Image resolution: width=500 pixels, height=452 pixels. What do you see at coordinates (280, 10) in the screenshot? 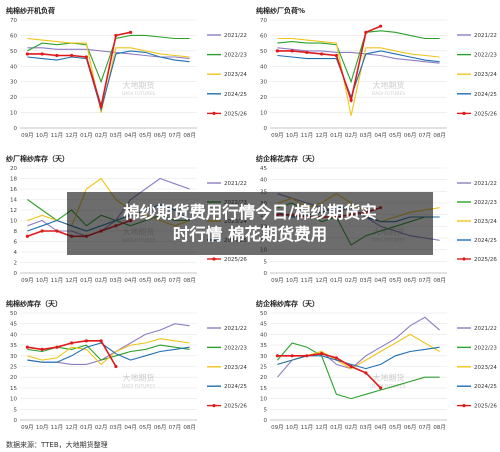
I see `chart-title: 纯棉纱厂负荷%` at bounding box center [280, 10].